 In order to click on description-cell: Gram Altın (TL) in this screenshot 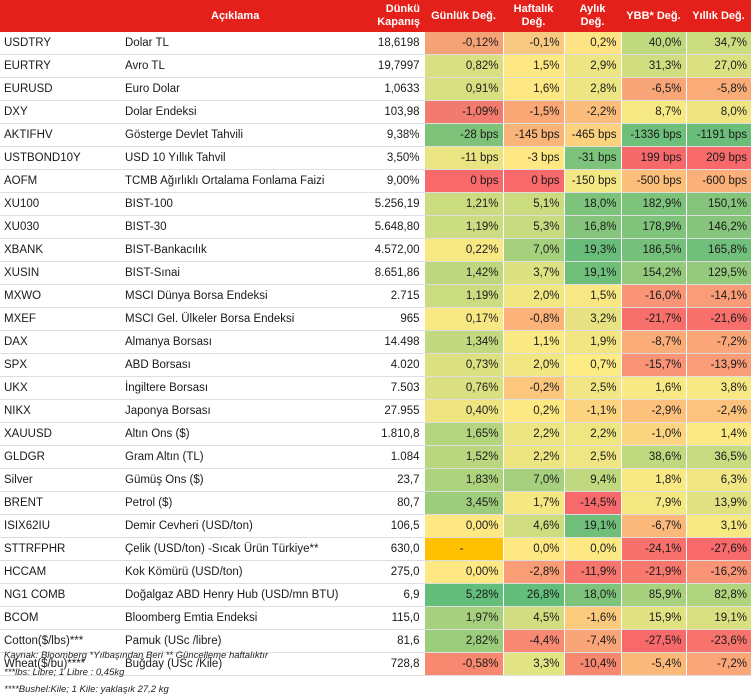, I will do `click(245, 457)`.